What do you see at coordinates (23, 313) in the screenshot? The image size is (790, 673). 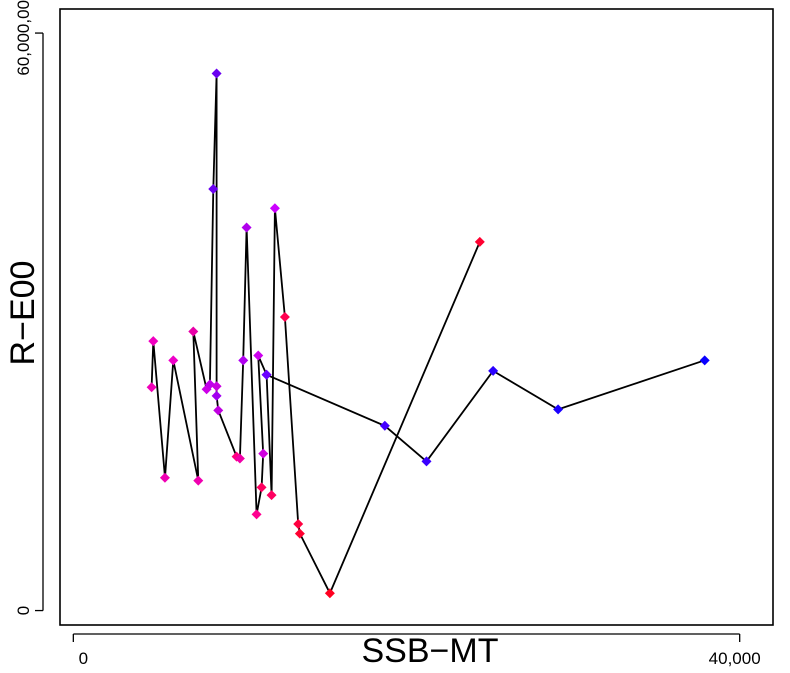 I see `y-axis-title: R−E00` at bounding box center [23, 313].